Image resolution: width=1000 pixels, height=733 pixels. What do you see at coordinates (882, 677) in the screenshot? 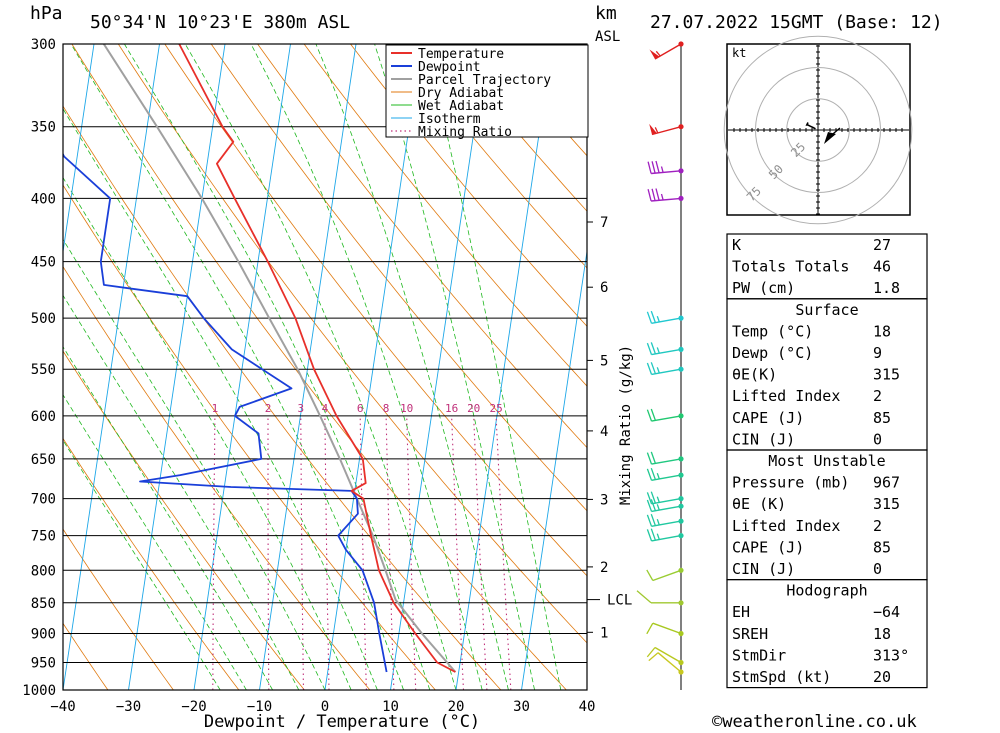
I see `index-value: 20` at bounding box center [882, 677].